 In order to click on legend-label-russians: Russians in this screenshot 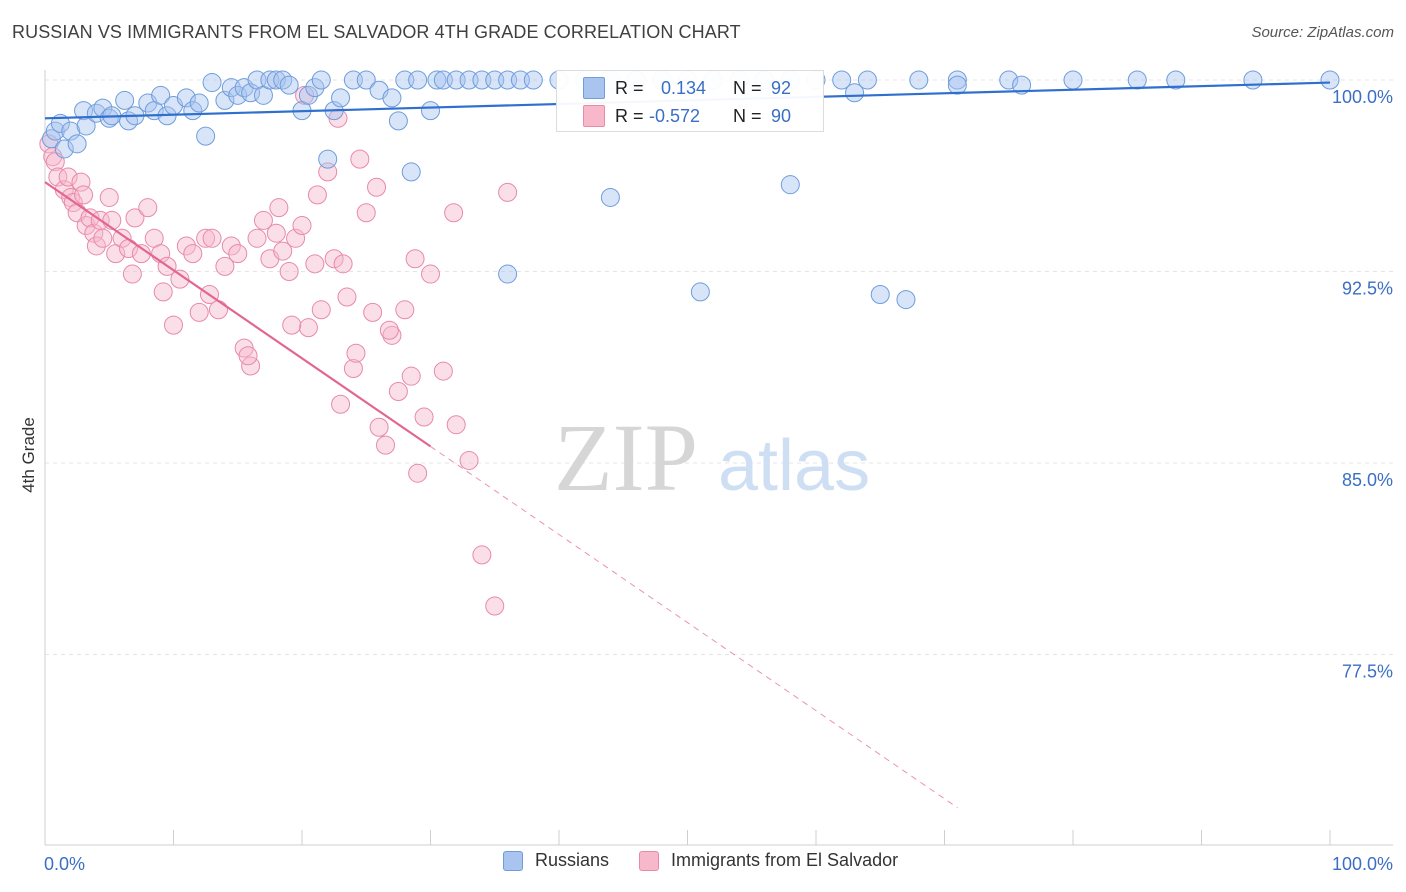, I will do `click(572, 860)`.